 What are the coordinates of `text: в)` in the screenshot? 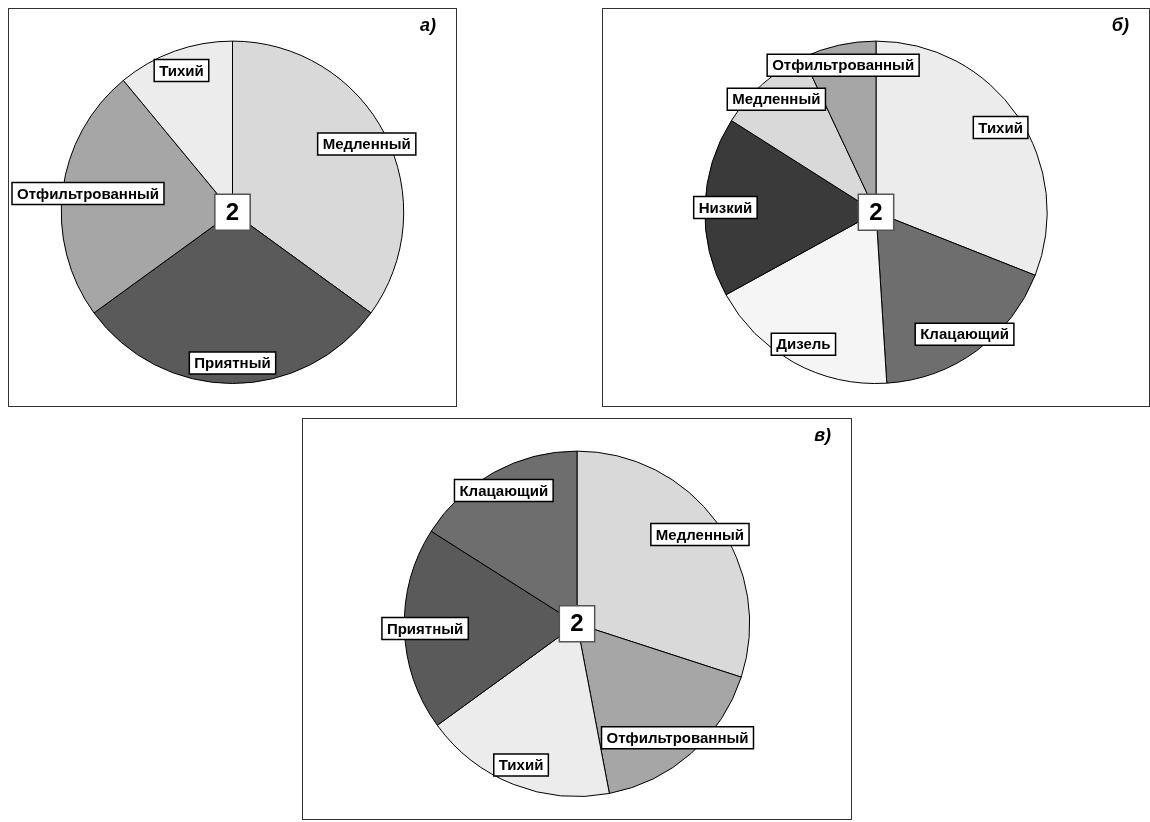 It's located at (822, 434).